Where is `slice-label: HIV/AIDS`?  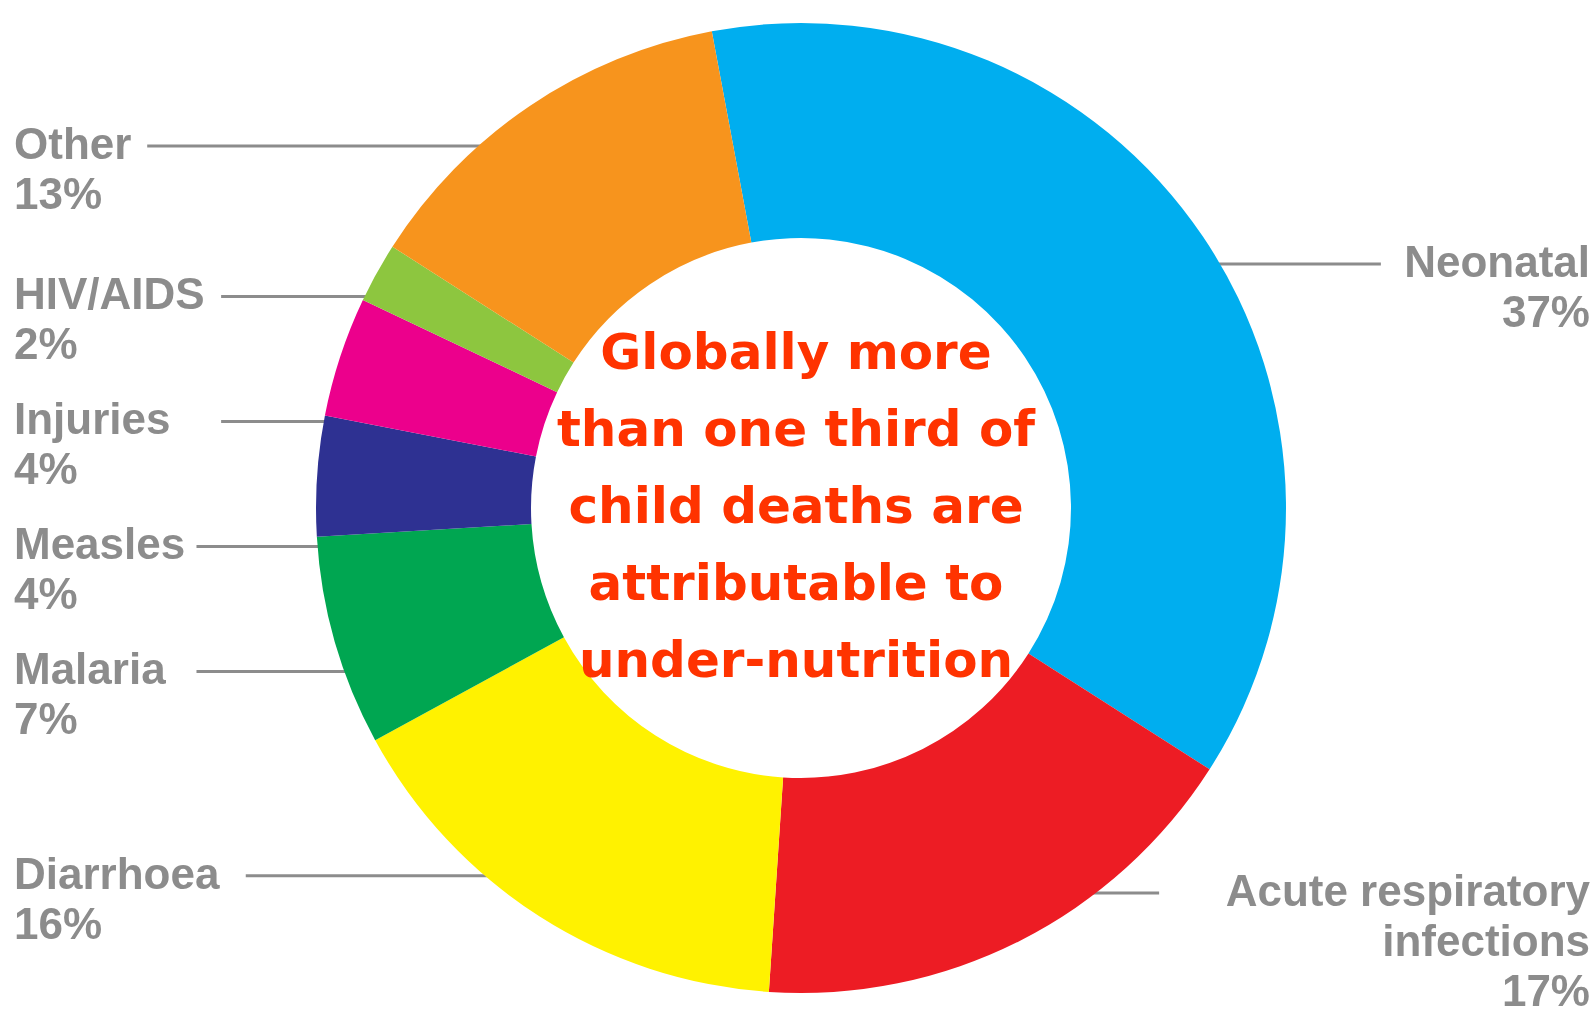 slice-label: HIV/AIDS is located at coordinates (109, 294).